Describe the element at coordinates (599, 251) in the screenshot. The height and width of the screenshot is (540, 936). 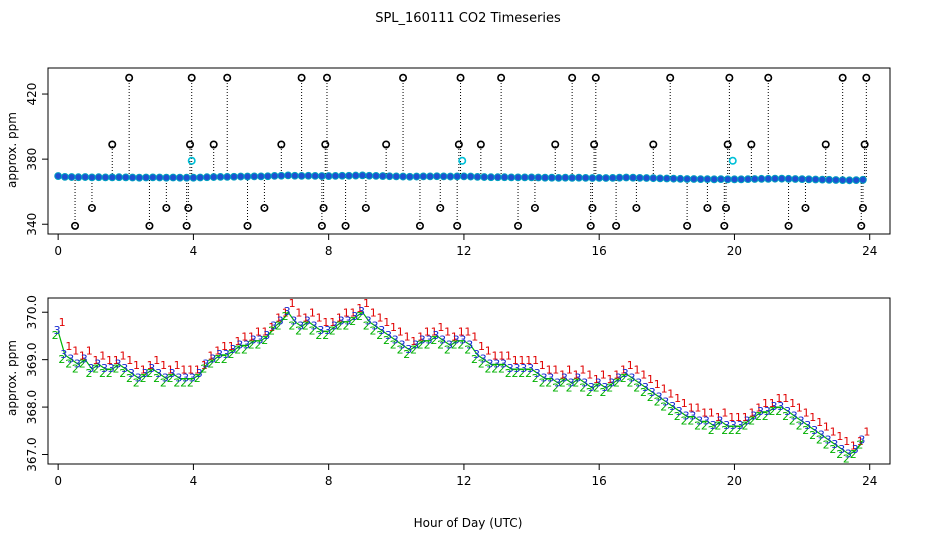
I see `top-x-tick-label: 16` at that location.